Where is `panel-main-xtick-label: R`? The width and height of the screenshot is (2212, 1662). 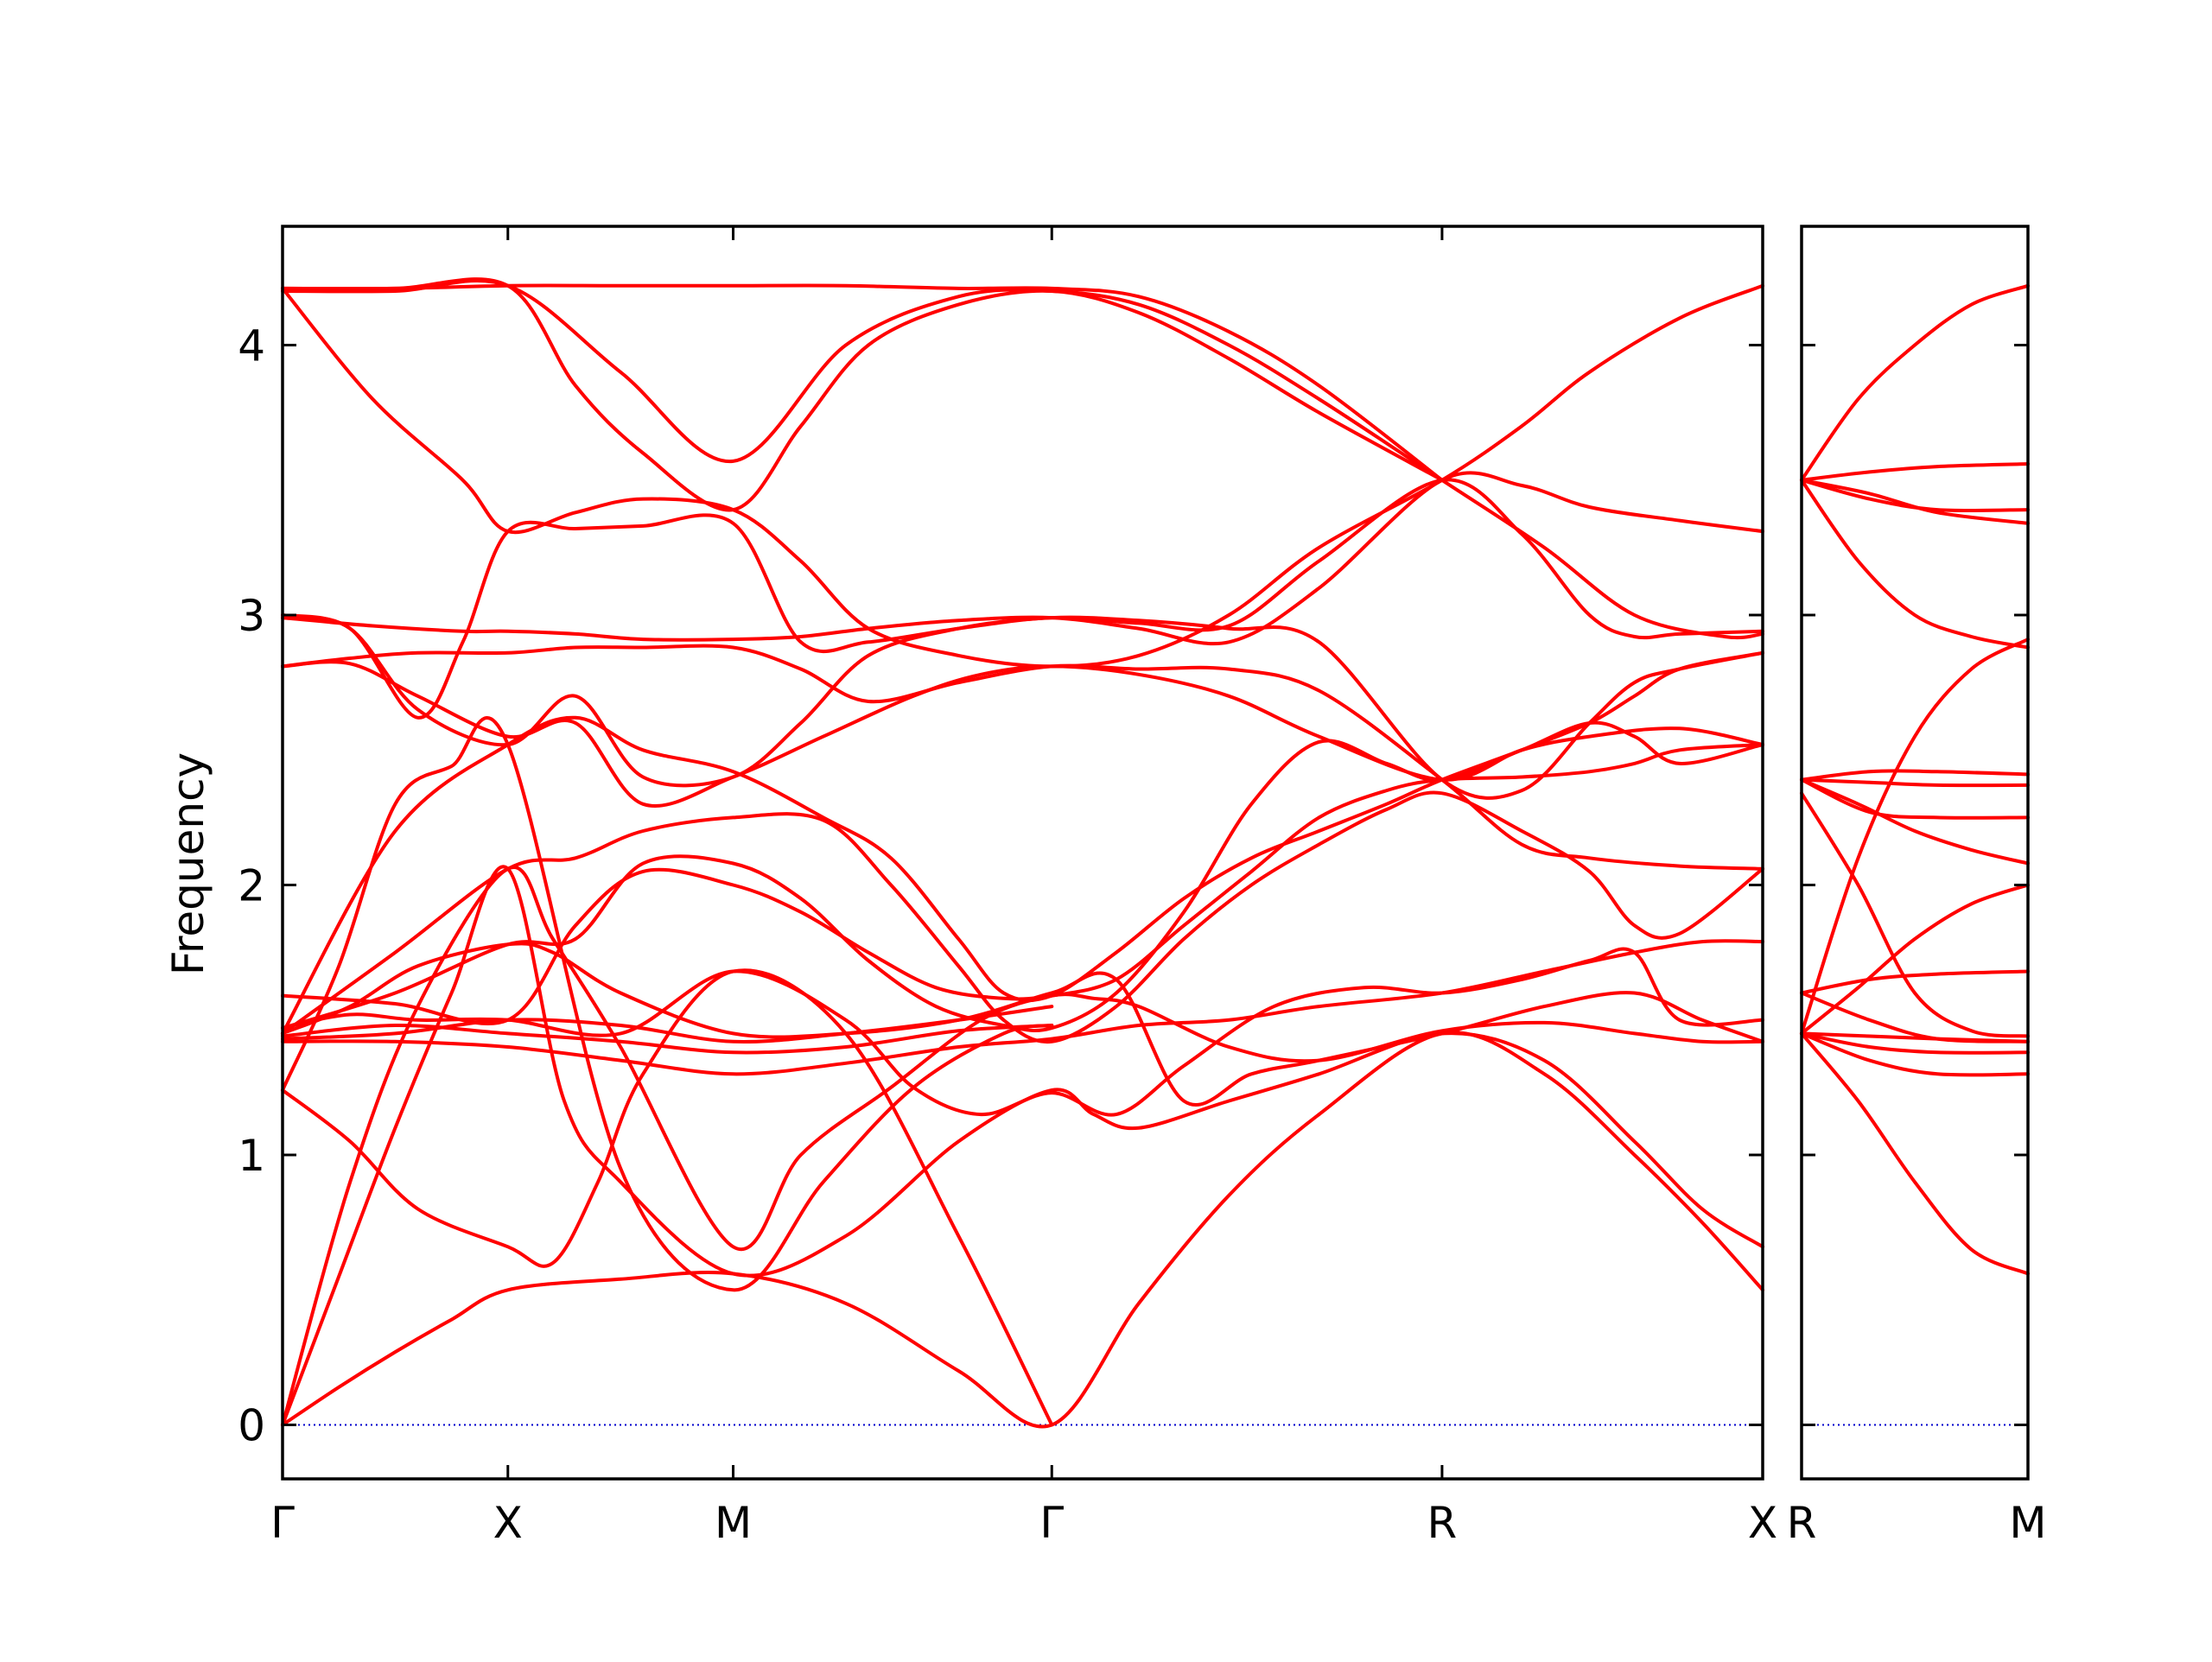
panel-main-xtick-label: R is located at coordinates (1442, 1523).